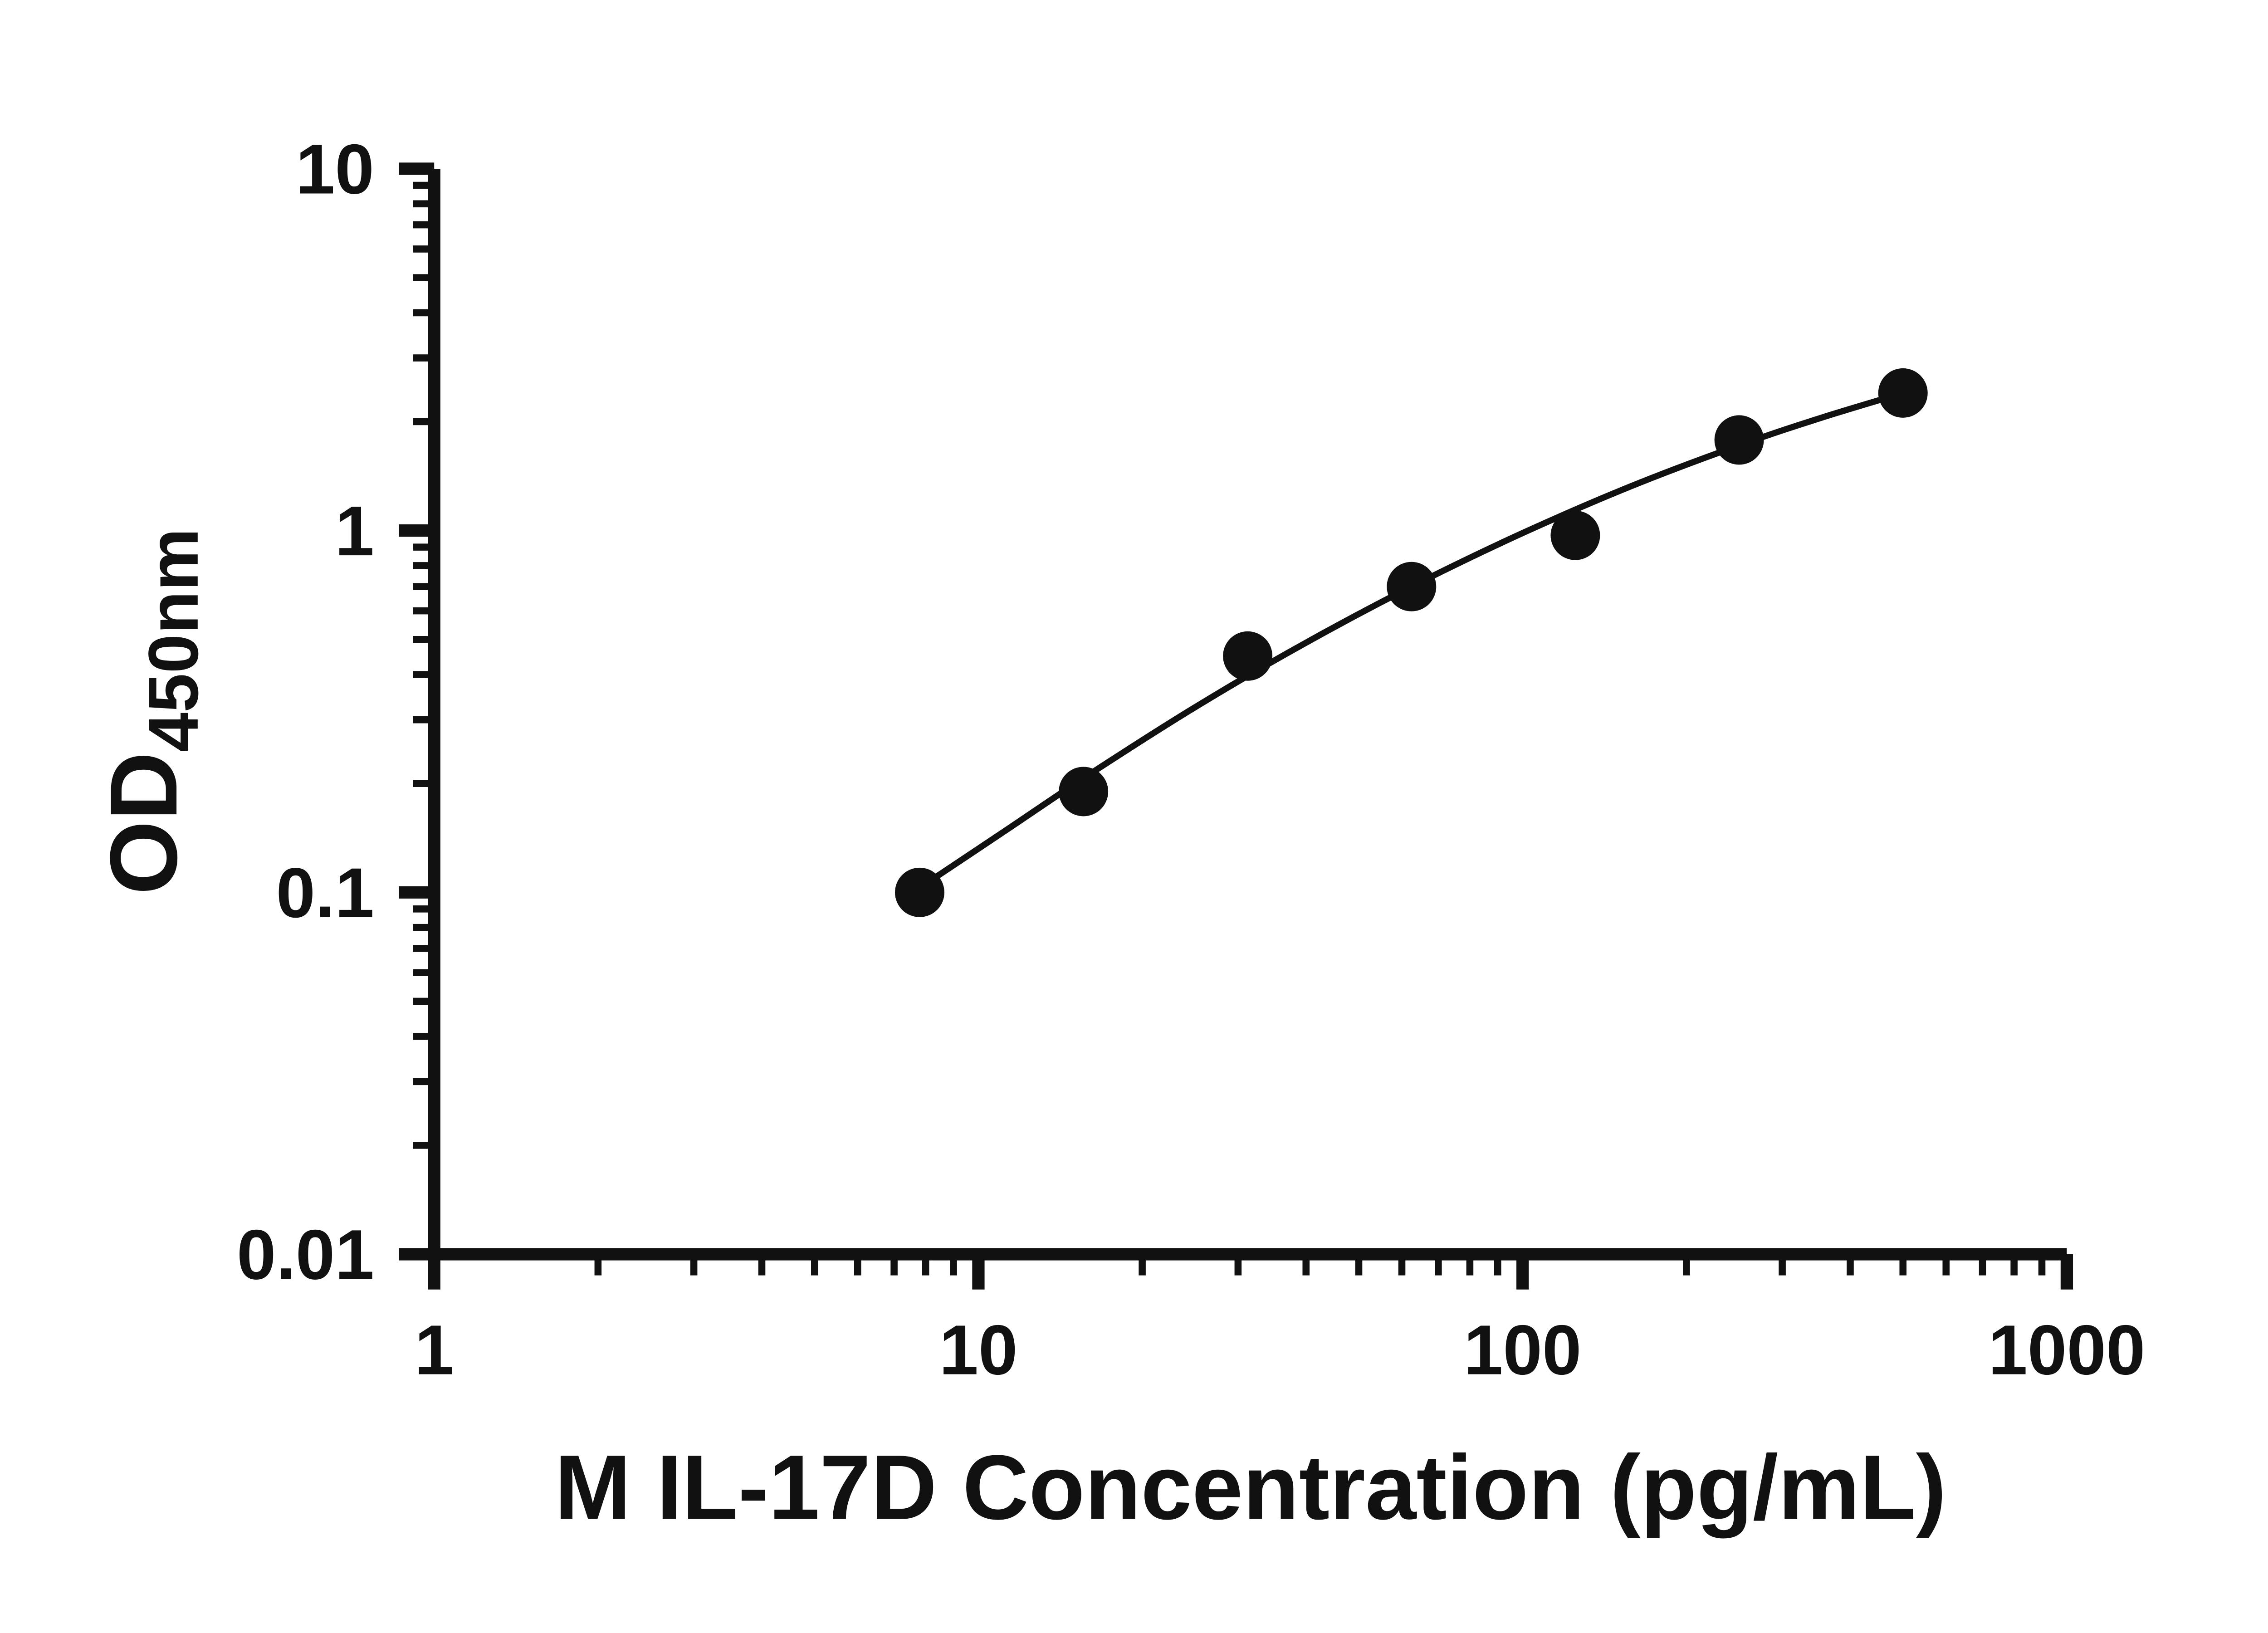 The image size is (2268, 1633). What do you see at coordinates (335, 168) in the screenshot?
I see `y-tick-label: 10` at bounding box center [335, 168].